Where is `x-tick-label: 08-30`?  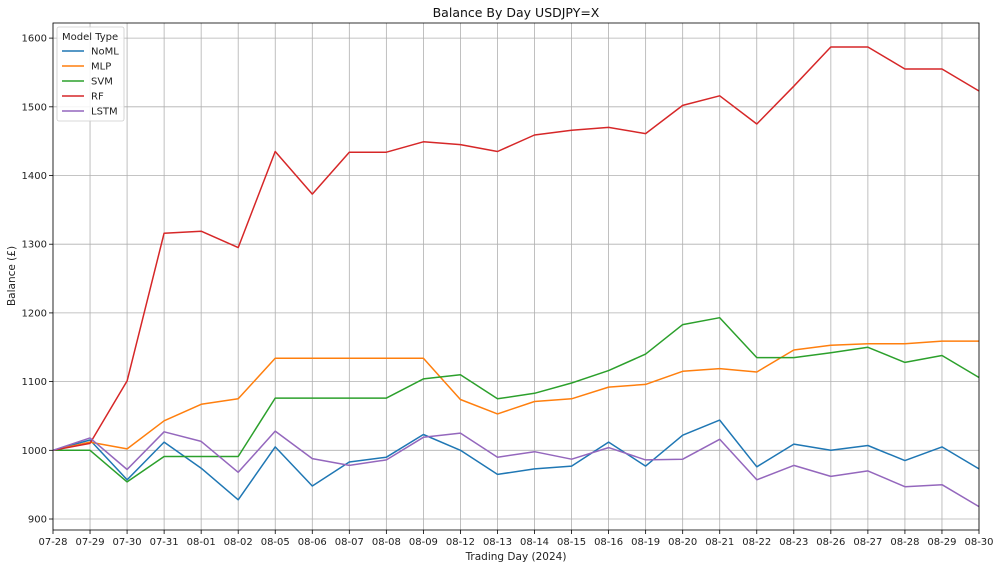
x-tick-label: 08-30 is located at coordinates (978, 542).